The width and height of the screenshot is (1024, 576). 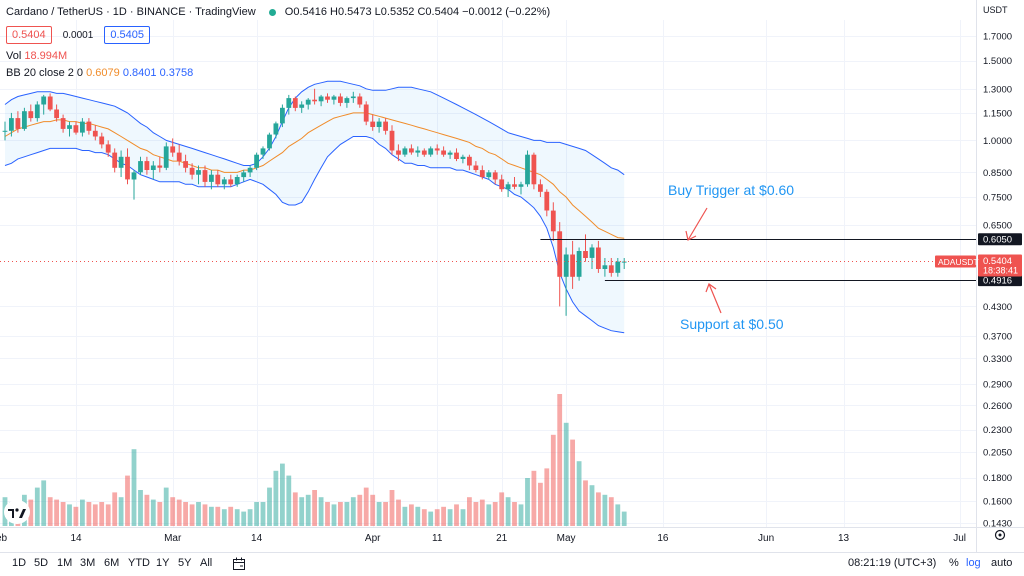 What do you see at coordinates (206, 563) in the screenshot?
I see `timeframe-all: All` at bounding box center [206, 563].